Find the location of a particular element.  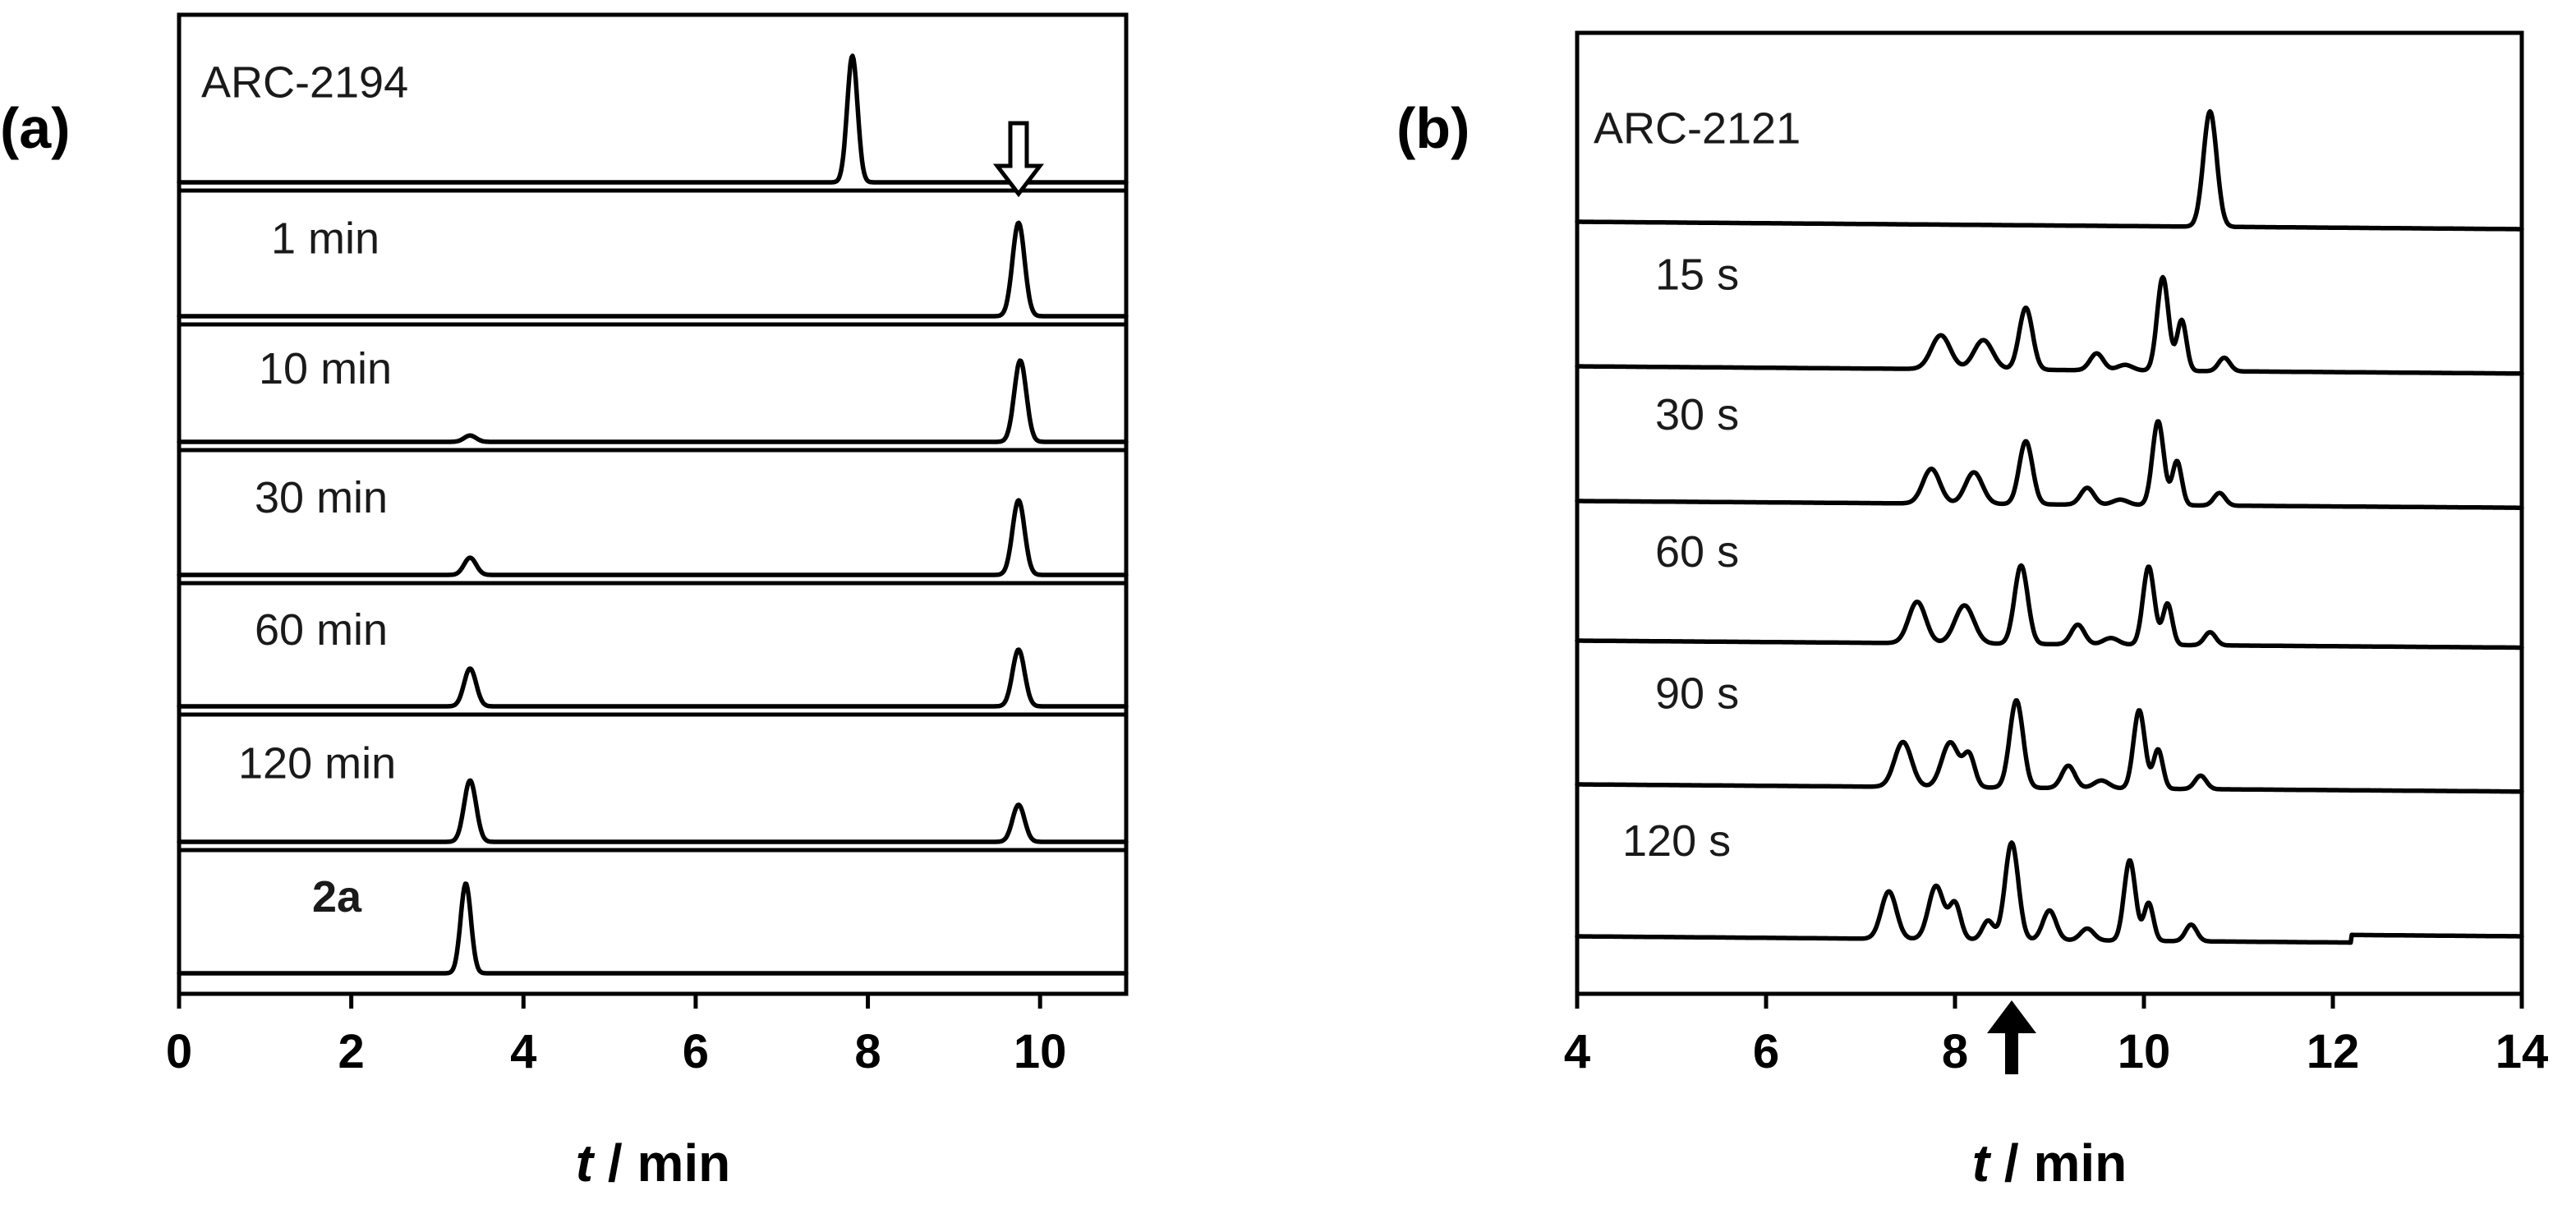

panel-a-x-ticks: 0 2 4 6 8 10 is located at coordinates (616, 1036).